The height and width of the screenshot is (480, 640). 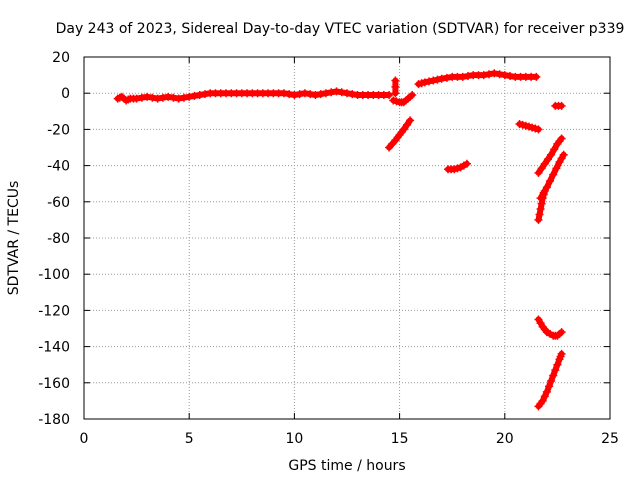 I want to click on y-tick-label: -160, so click(x=54, y=384).